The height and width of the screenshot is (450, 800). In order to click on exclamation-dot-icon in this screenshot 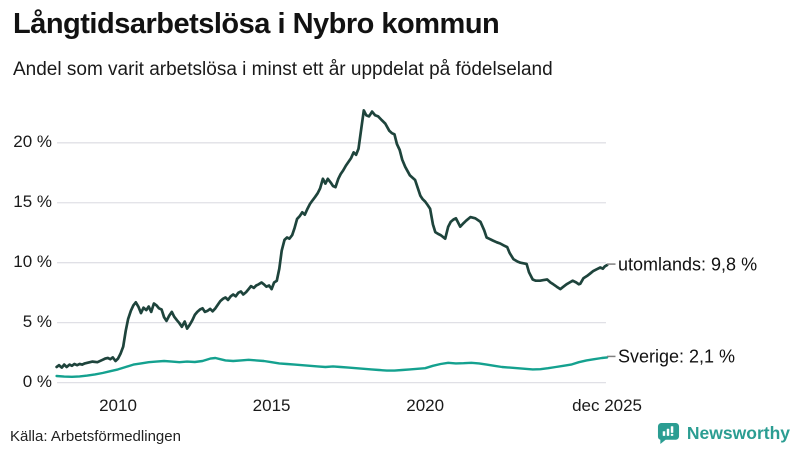, I will do `click(672, 434)`.